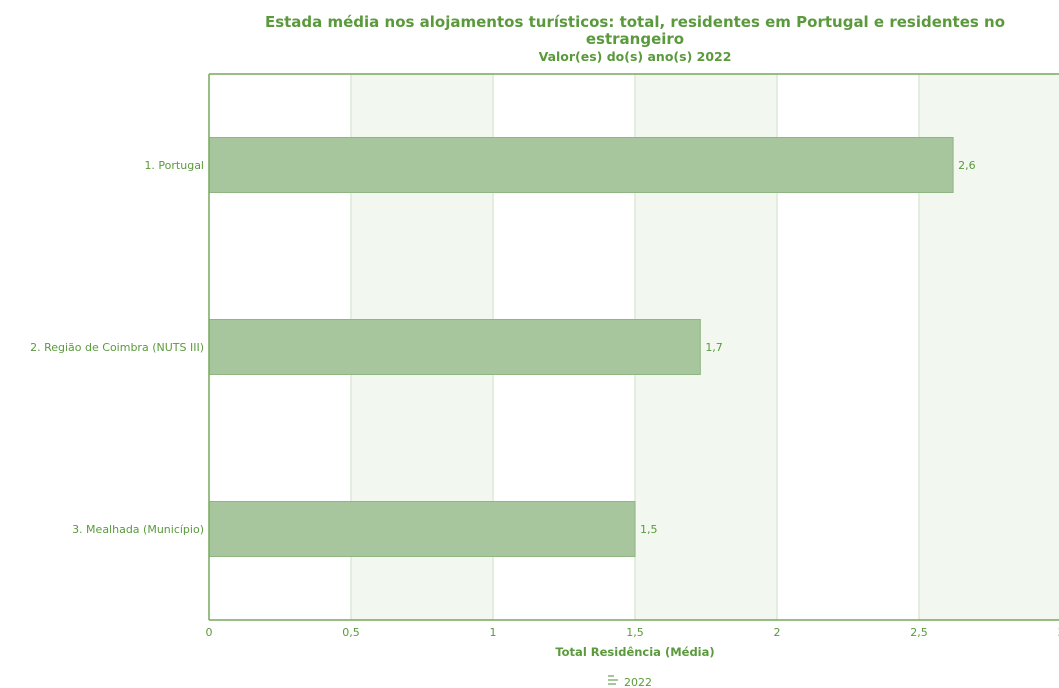 Image resolution: width=1059 pixels, height=688 pixels. Describe the element at coordinates (1058, 632) in the screenshot. I see `x-tick-label: 3` at that location.